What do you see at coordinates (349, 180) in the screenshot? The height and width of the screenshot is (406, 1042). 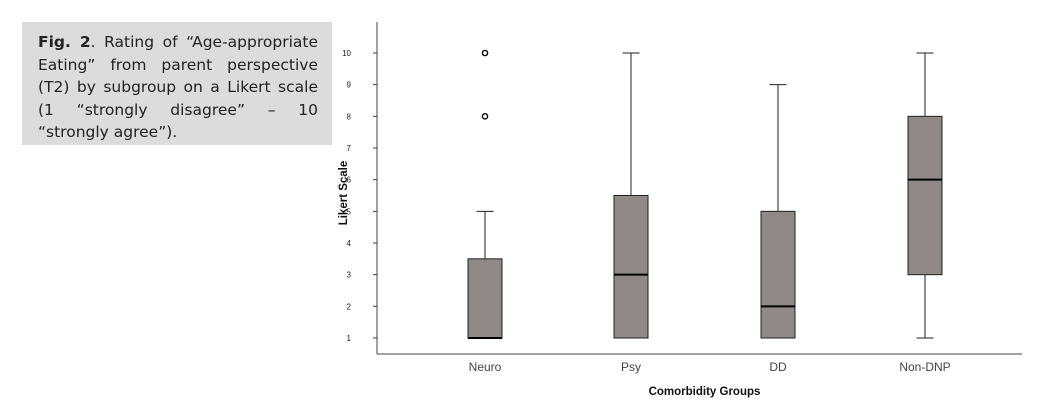 I see `y-tick-label: 6` at bounding box center [349, 180].